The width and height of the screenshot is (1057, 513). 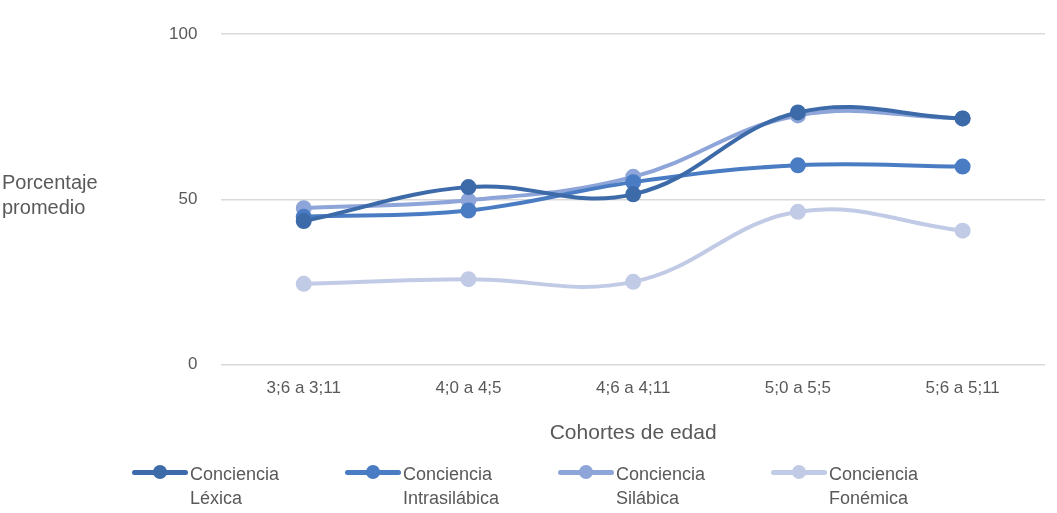 I want to click on y-tick-label: 0, so click(x=192, y=364).